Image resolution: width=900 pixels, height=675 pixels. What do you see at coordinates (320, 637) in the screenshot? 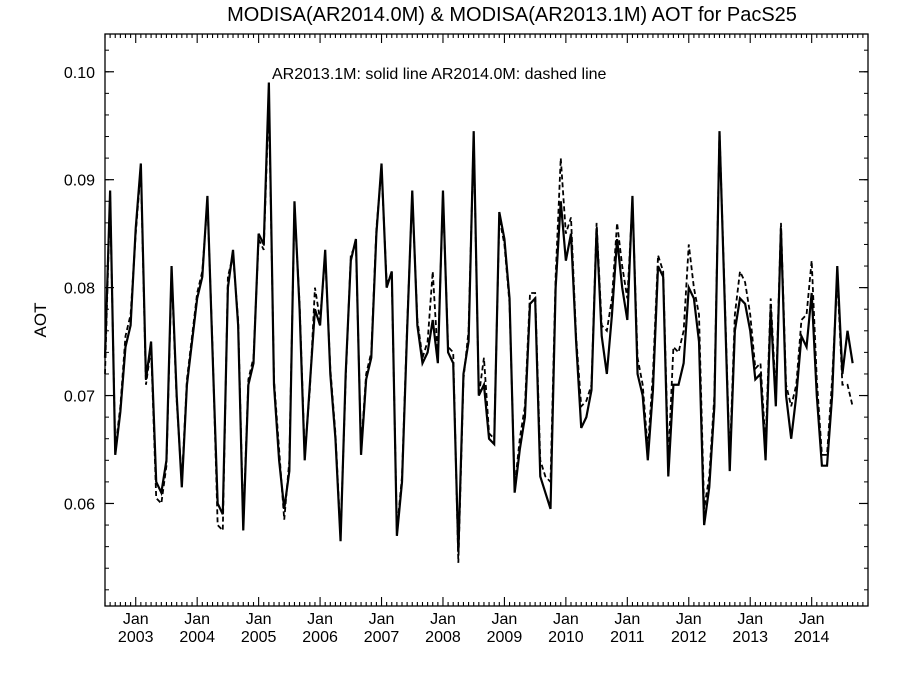
I see `x-tick-year-label: 2006` at bounding box center [320, 637].